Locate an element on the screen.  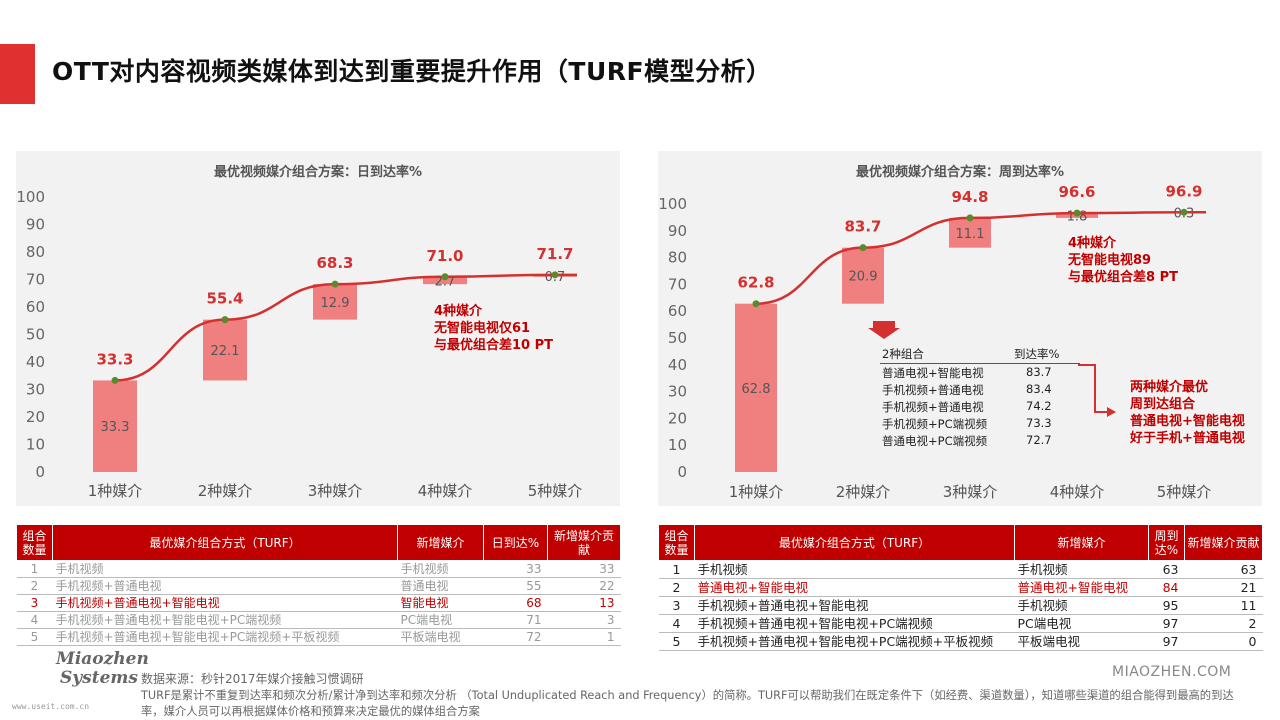
cumulative-line is located at coordinates (345, 327).